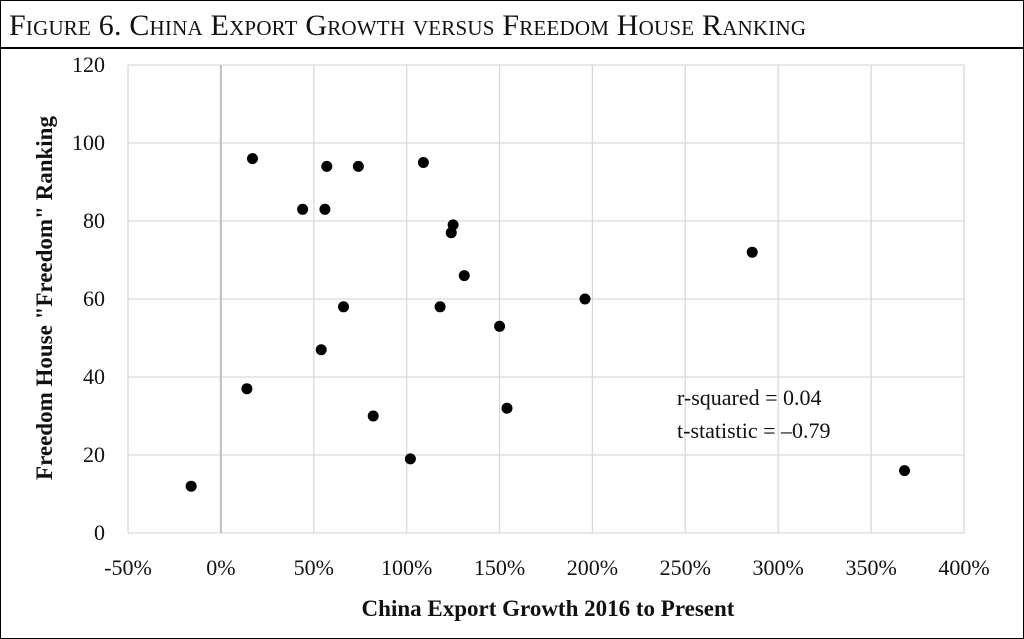 The height and width of the screenshot is (639, 1024). What do you see at coordinates (314, 567) in the screenshot?
I see `x-tick-label: 50%` at bounding box center [314, 567].